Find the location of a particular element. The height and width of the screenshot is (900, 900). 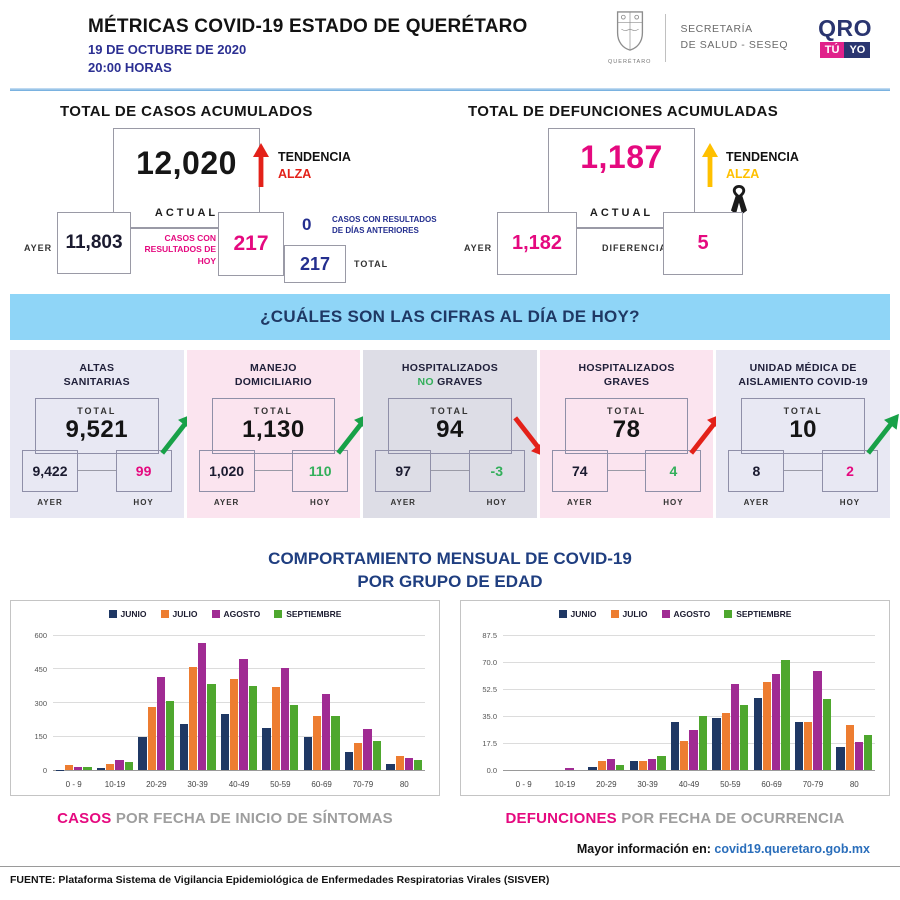

legend-item: JULIO is located at coordinates (179, 614).